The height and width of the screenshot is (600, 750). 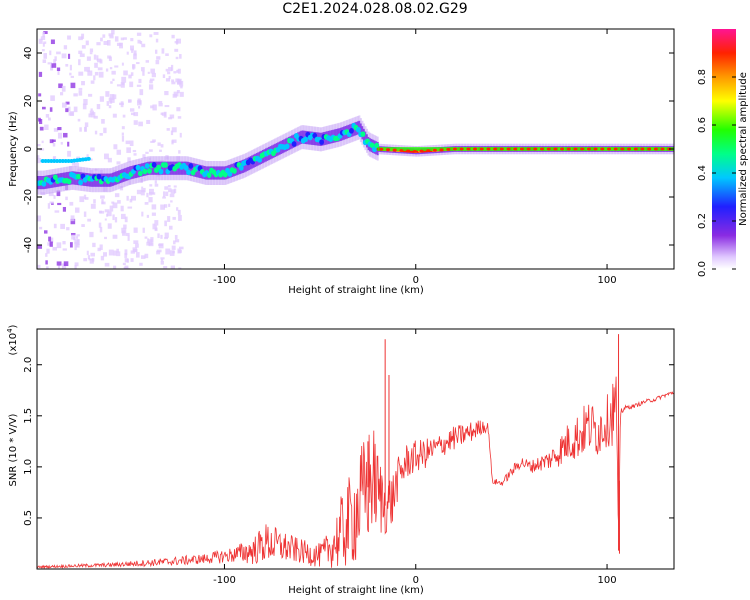 What do you see at coordinates (28, 149) in the screenshot?
I see `y-tick-label: 0` at bounding box center [28, 149].